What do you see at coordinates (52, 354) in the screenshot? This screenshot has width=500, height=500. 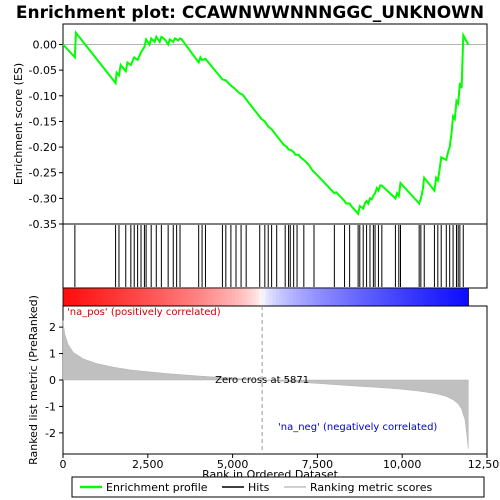 I see `metric-tick-label: 1` at bounding box center [52, 354].